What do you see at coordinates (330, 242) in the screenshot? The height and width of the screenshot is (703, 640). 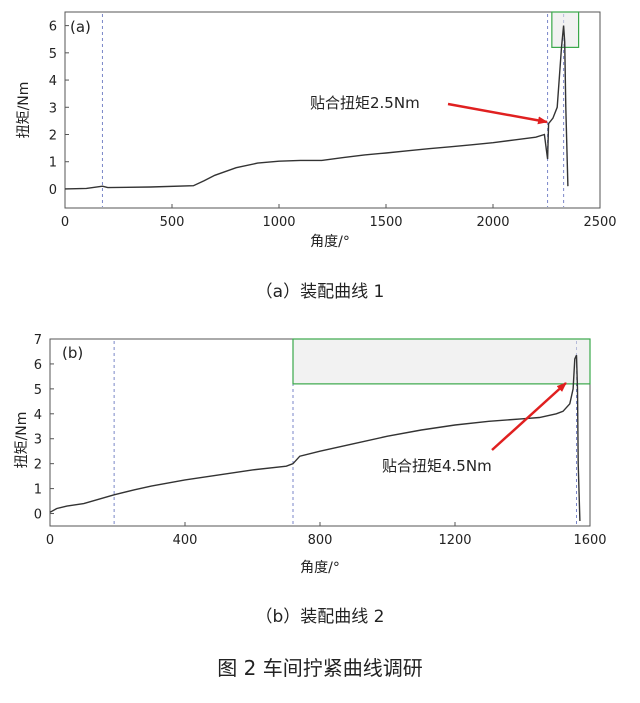 I see `x-axis-label-a: 角度/°` at bounding box center [330, 242].